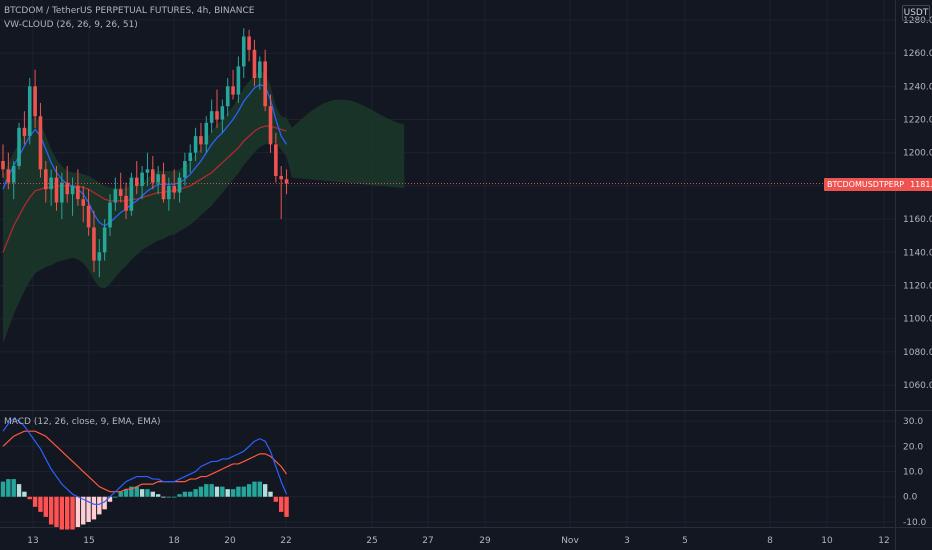  Describe the element at coordinates (145, 461) in the screenshot. I see `macd-line` at that location.